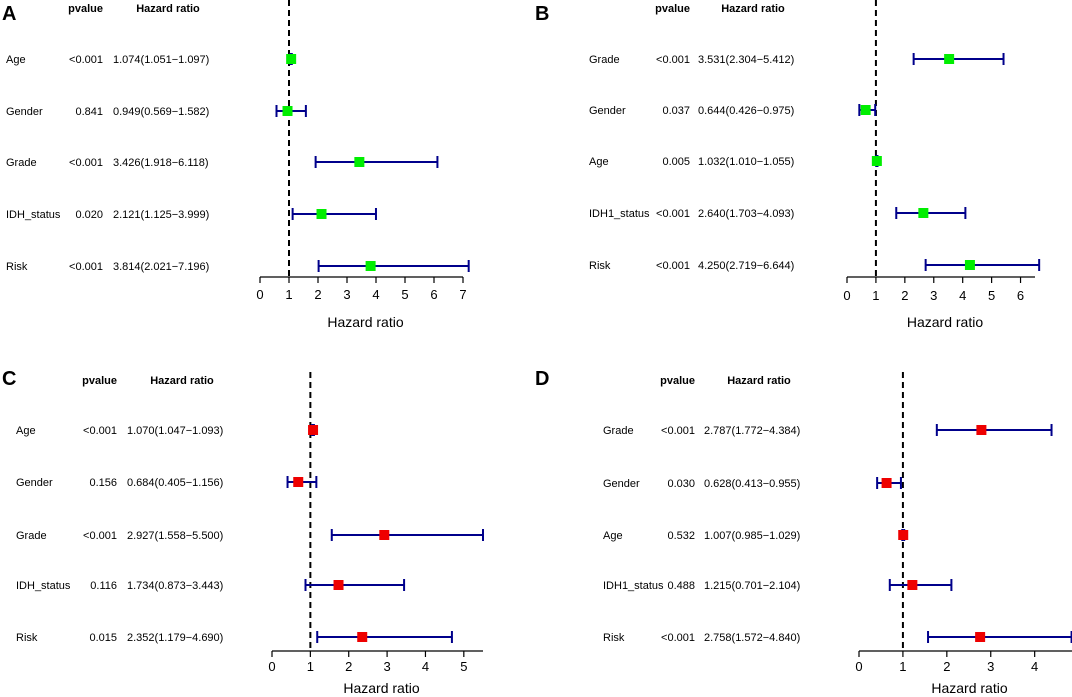 The height and width of the screenshot is (697, 1072). Describe the element at coordinates (815, 265) in the screenshot. I see `forest-row: Risk <0.001 4.250(2.719−6.644)` at that location.